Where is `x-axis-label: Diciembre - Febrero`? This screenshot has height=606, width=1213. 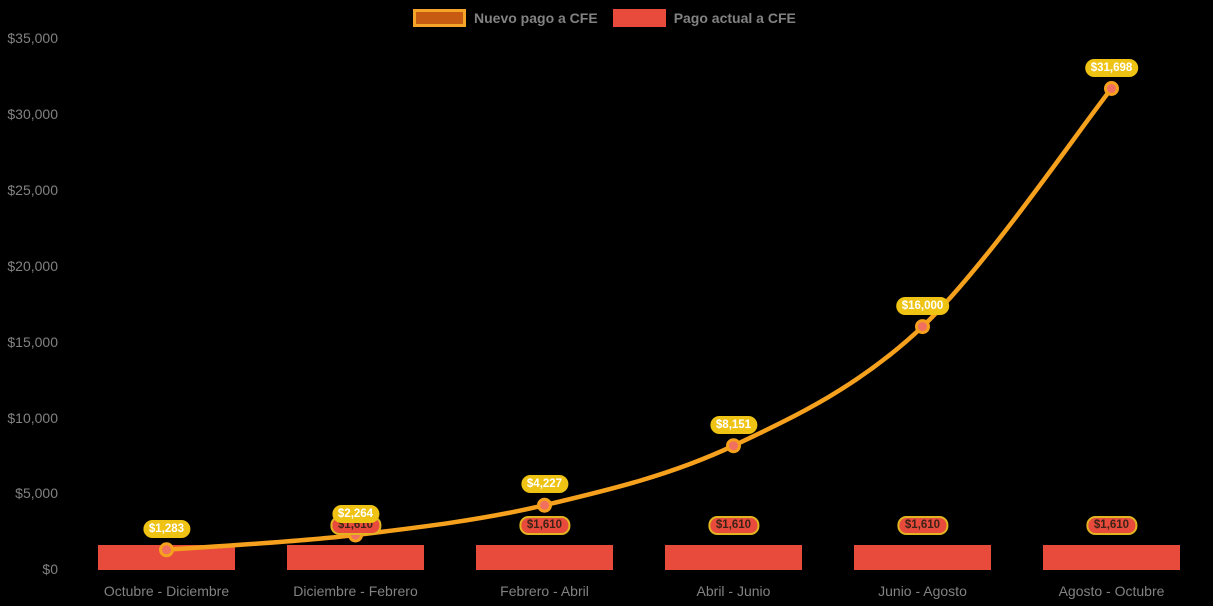 x-axis-label: Diciembre - Febrero is located at coordinates (355, 591).